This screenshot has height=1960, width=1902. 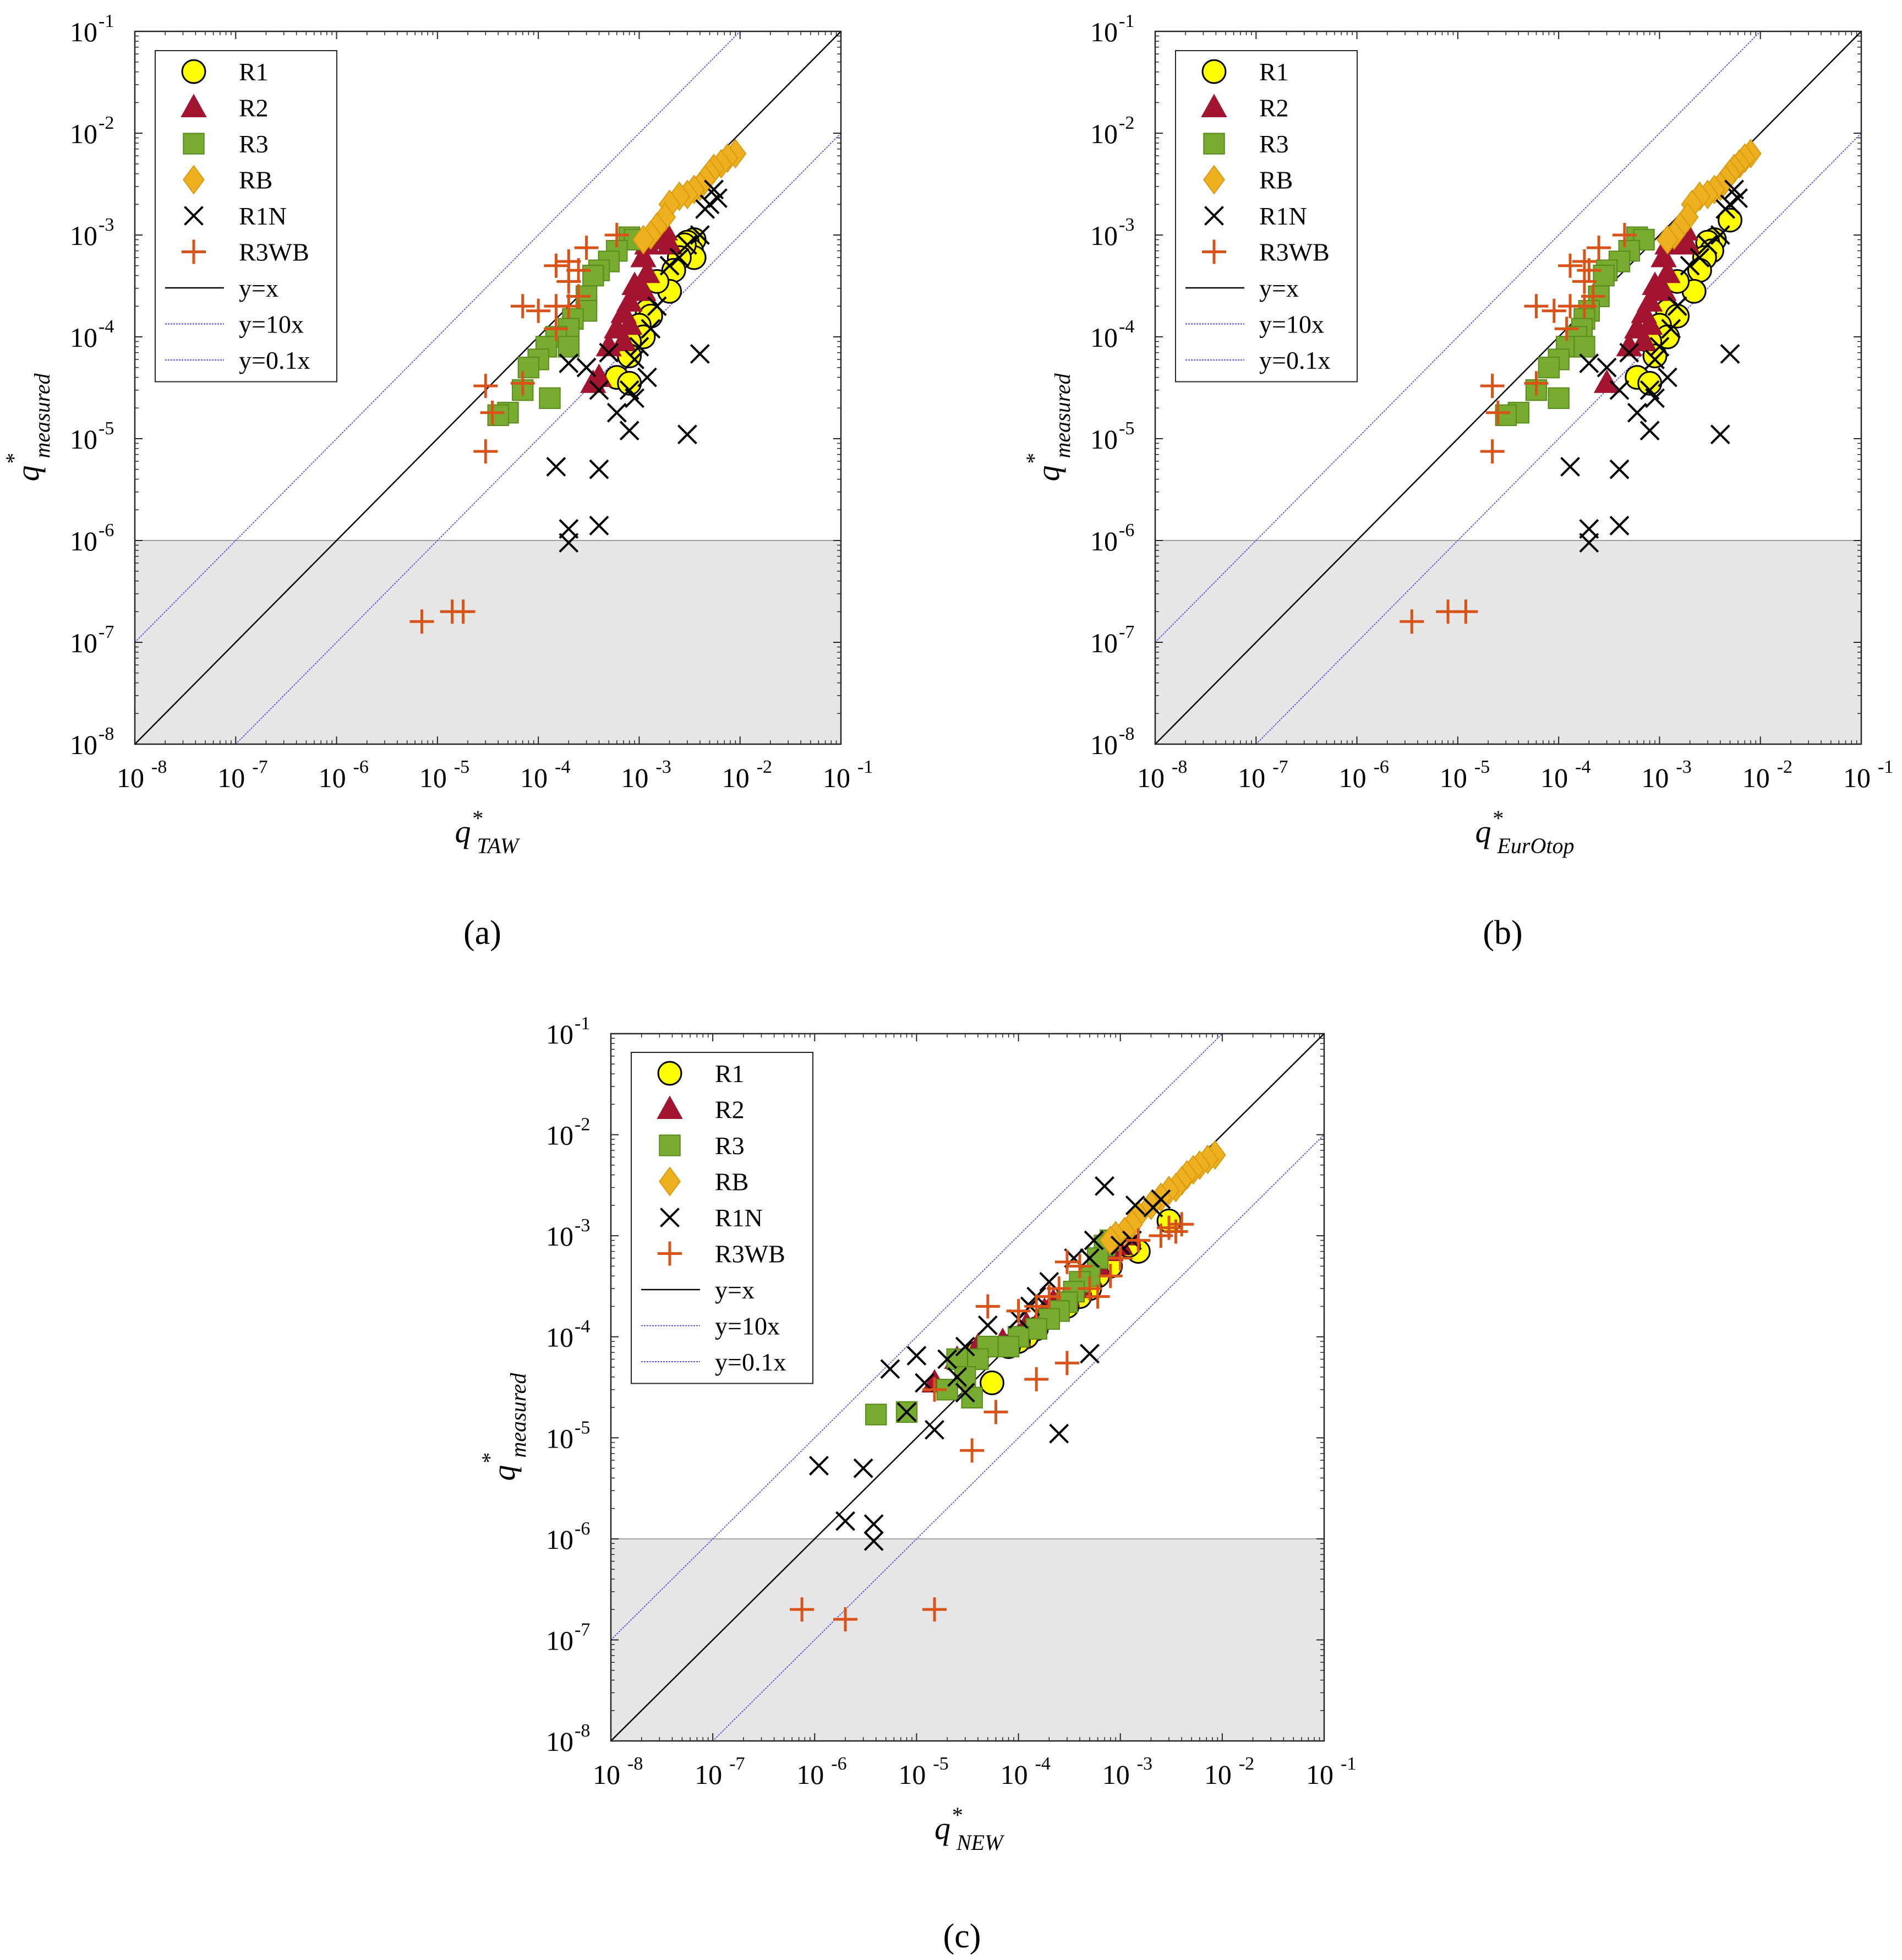 I want to click on legend-entry-R3: R3, so click(x=226, y=144).